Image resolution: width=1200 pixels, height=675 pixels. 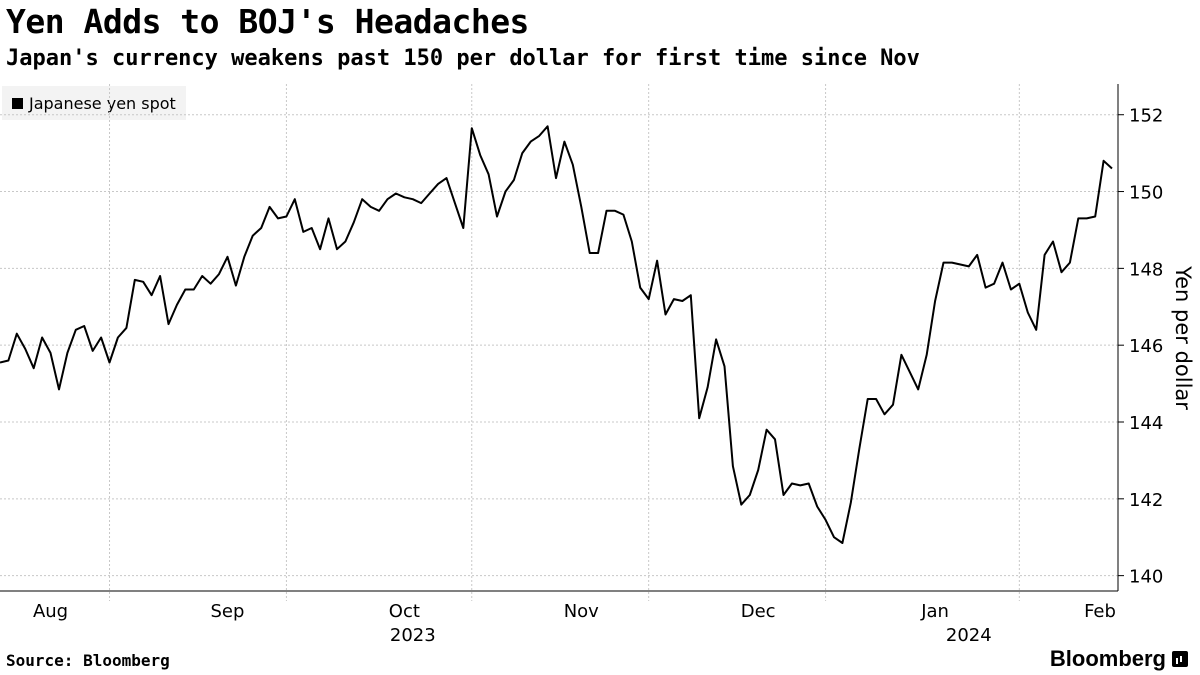 I want to click on x-year-label: 2023, so click(x=413, y=635).